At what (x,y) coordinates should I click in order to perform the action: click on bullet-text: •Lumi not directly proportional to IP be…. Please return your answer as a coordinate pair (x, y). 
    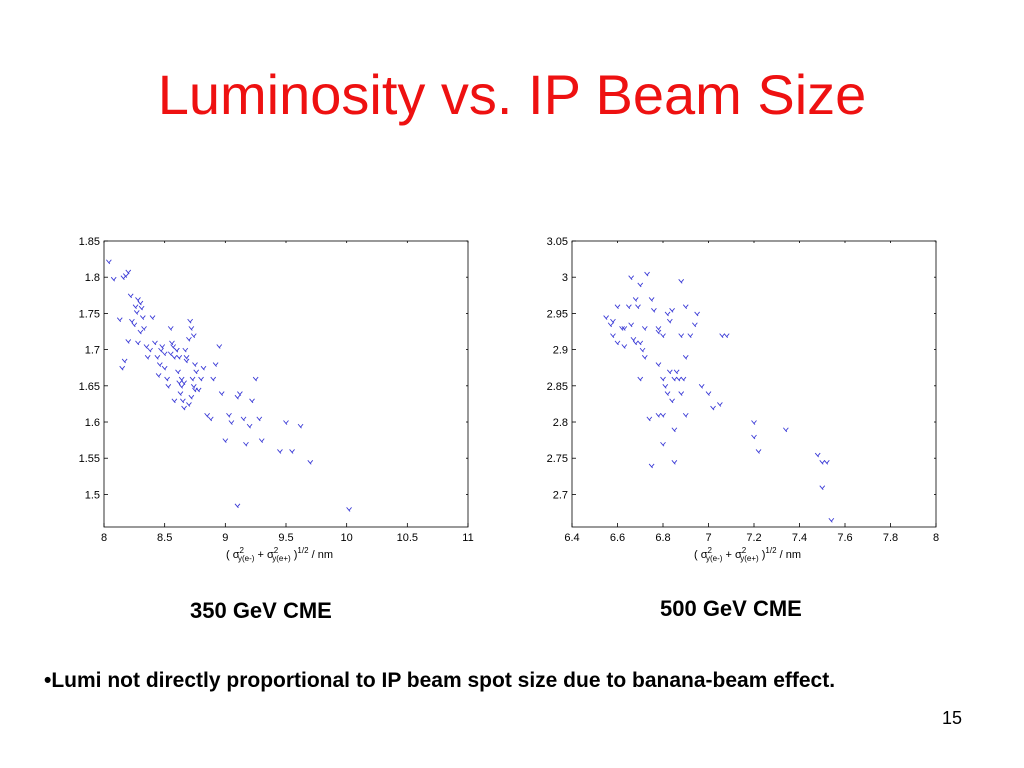
    Looking at the image, I should click on (440, 680).